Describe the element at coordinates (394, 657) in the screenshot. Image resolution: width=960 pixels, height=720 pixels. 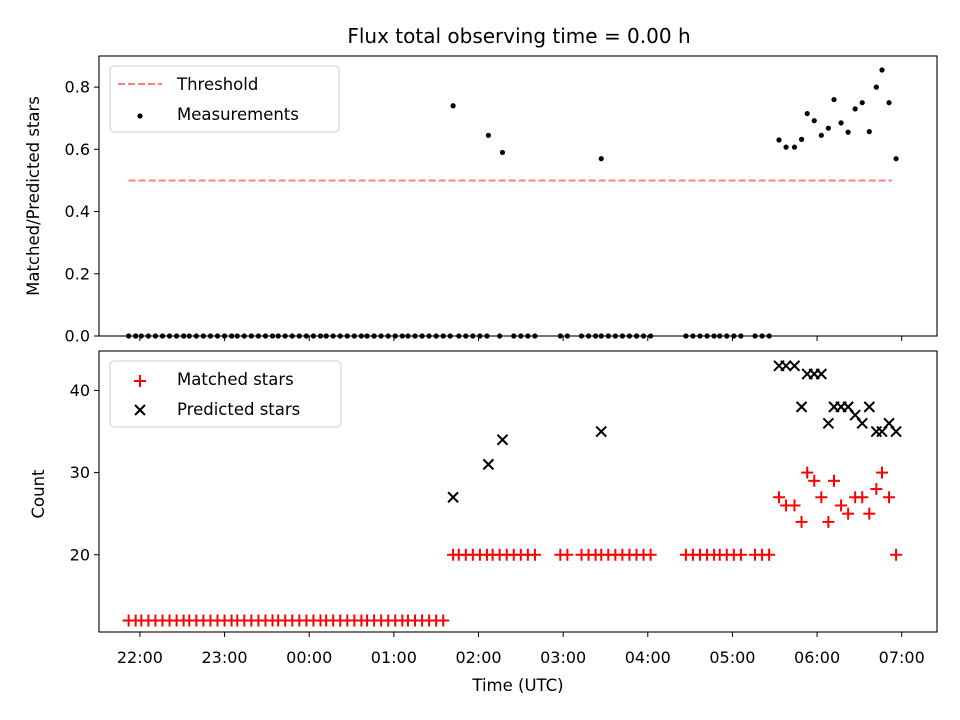
I see `bottom-x-tick-label: 01:00` at that location.